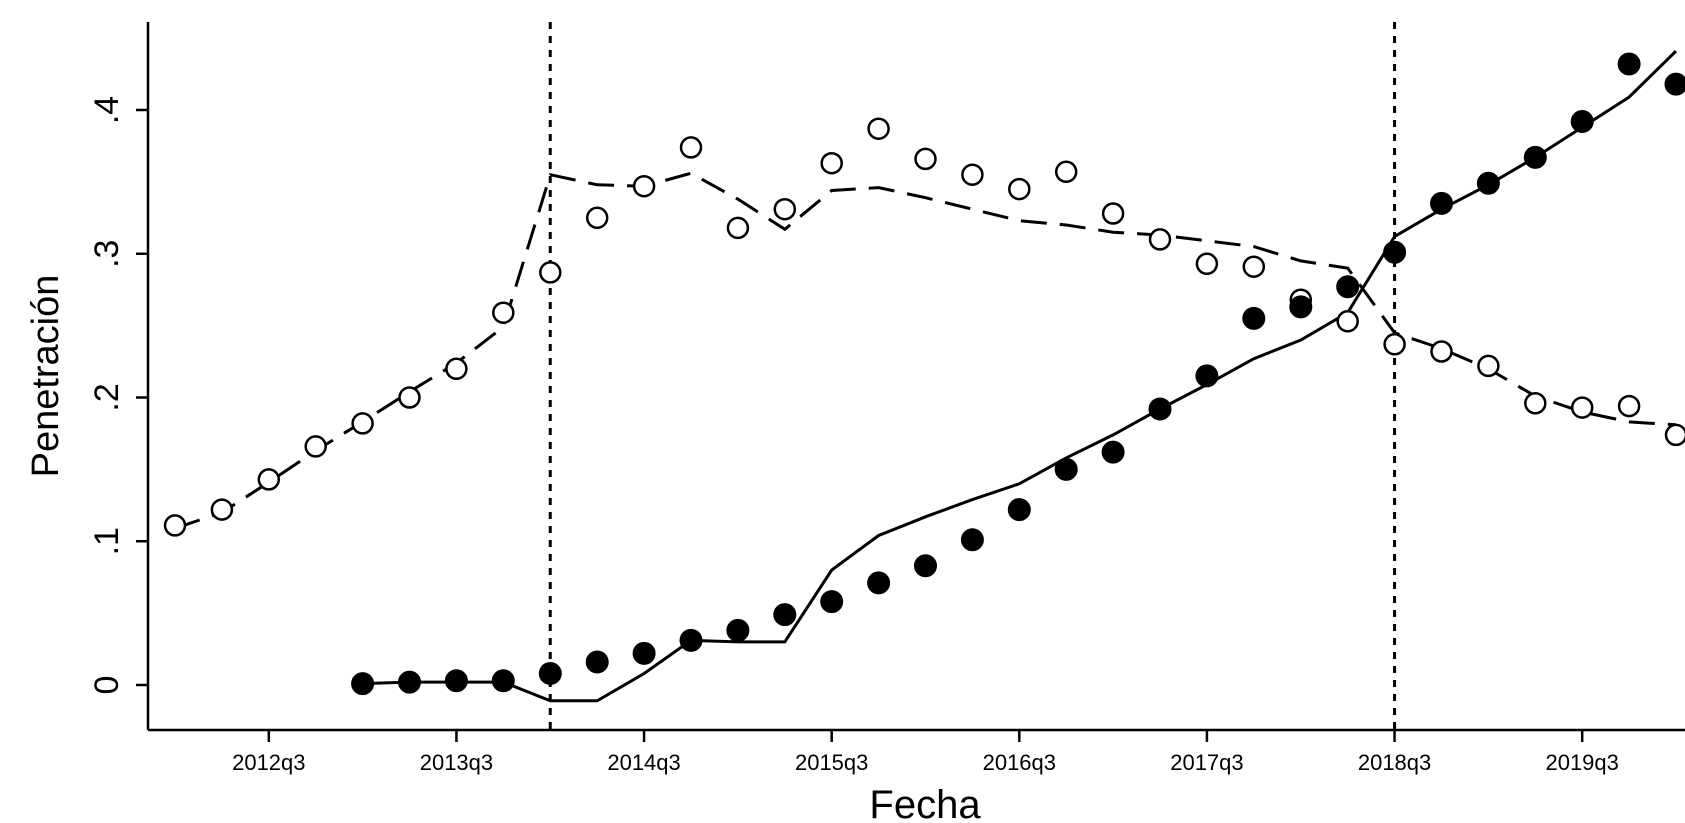  What do you see at coordinates (107, 110) in the screenshot?
I see `y-tick-label: .4` at bounding box center [107, 110].